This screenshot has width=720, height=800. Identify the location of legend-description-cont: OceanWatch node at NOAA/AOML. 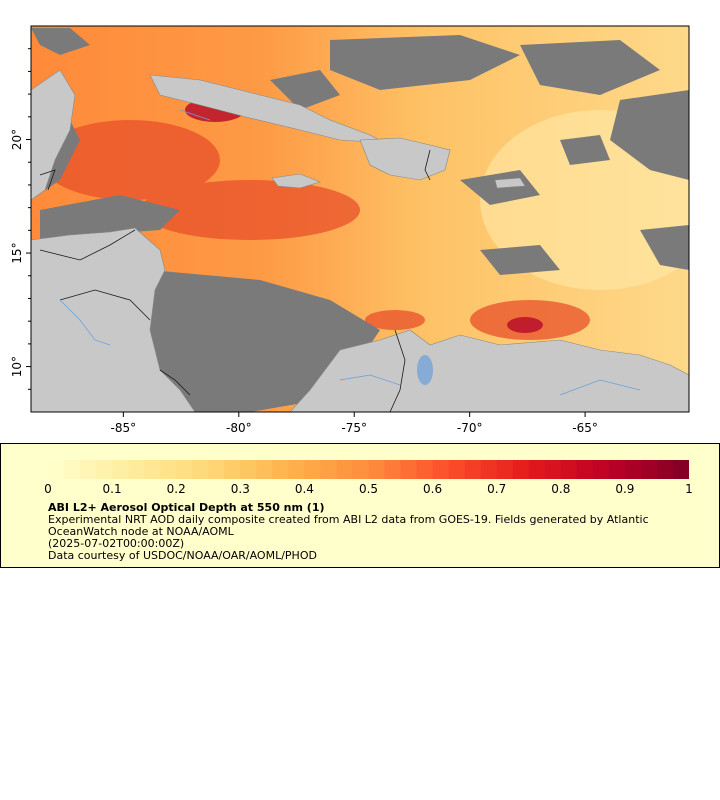
(141, 531).